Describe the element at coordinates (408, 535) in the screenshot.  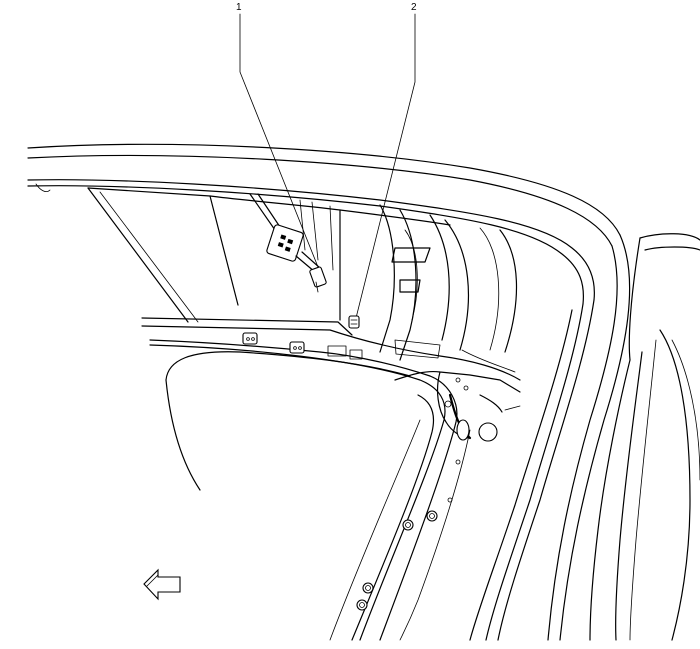
I see `fasteners` at that location.